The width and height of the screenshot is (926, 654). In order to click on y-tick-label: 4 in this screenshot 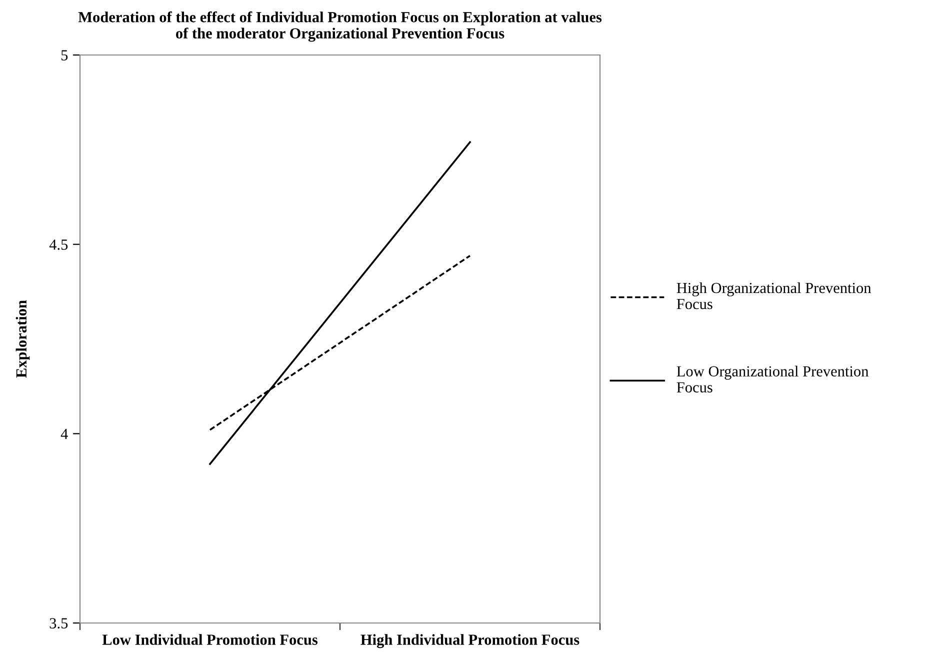, I will do `click(64, 433)`.